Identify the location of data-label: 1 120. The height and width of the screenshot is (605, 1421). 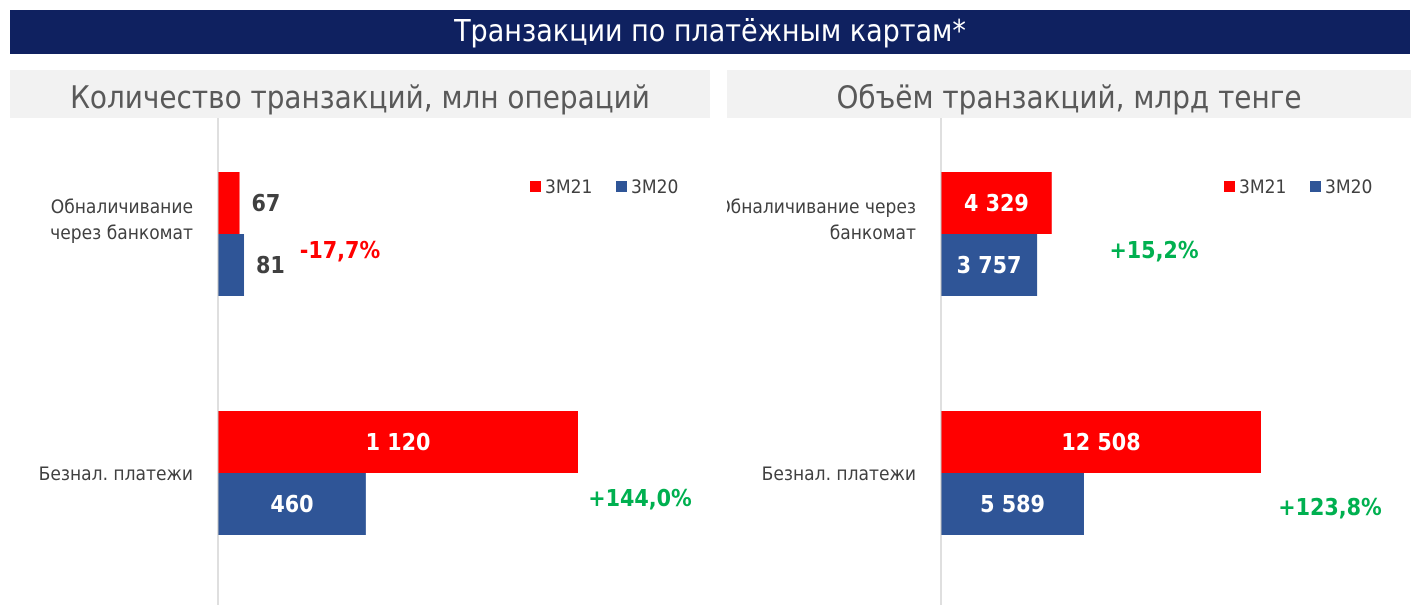
(398, 443).